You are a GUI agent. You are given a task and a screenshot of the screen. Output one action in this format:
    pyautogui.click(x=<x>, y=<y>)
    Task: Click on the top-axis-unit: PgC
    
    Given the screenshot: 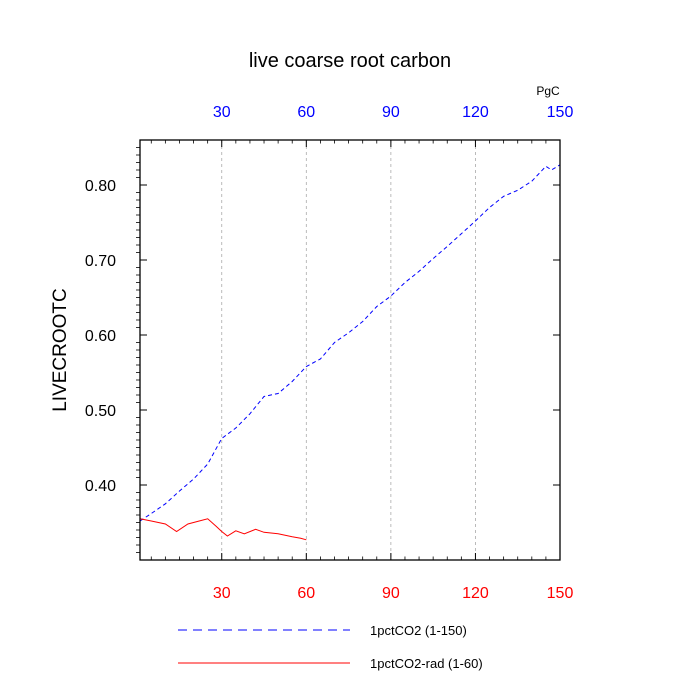 What is the action you would take?
    pyautogui.click(x=548, y=91)
    